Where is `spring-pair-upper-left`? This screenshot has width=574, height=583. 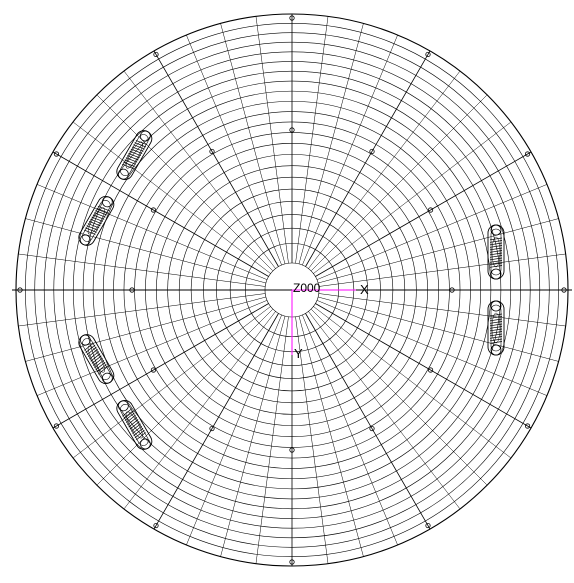 spring-pair-upper-left is located at coordinates (115, 188).